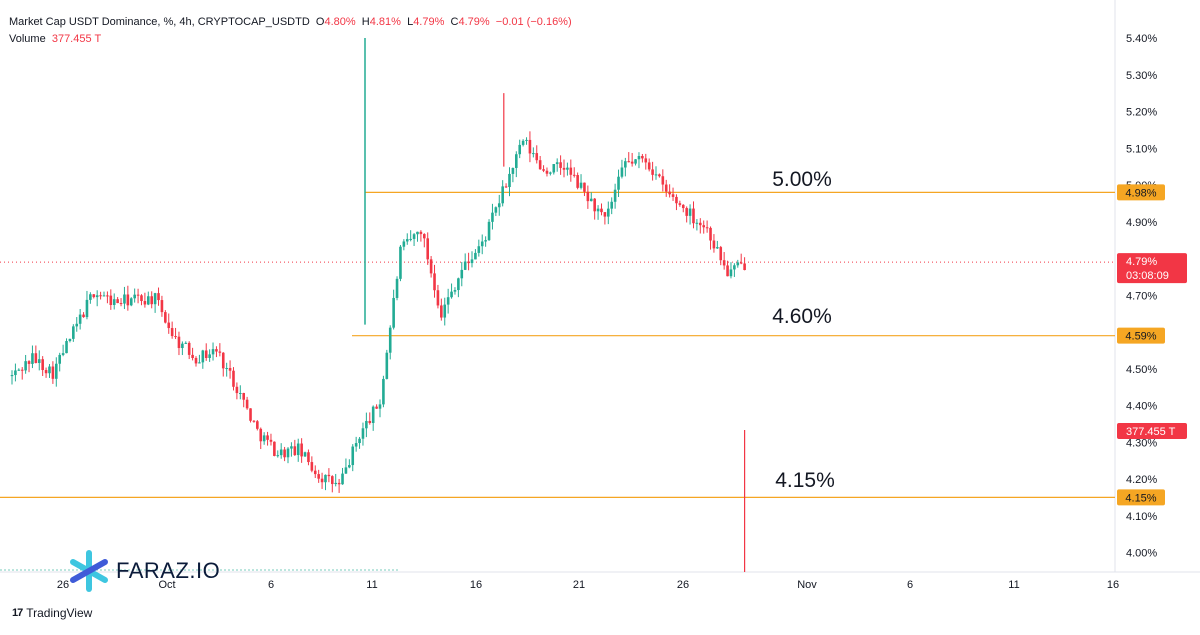 The width and height of the screenshot is (1200, 635). What do you see at coordinates (27, 39) in the screenshot?
I see `volume-label: Volume` at bounding box center [27, 39].